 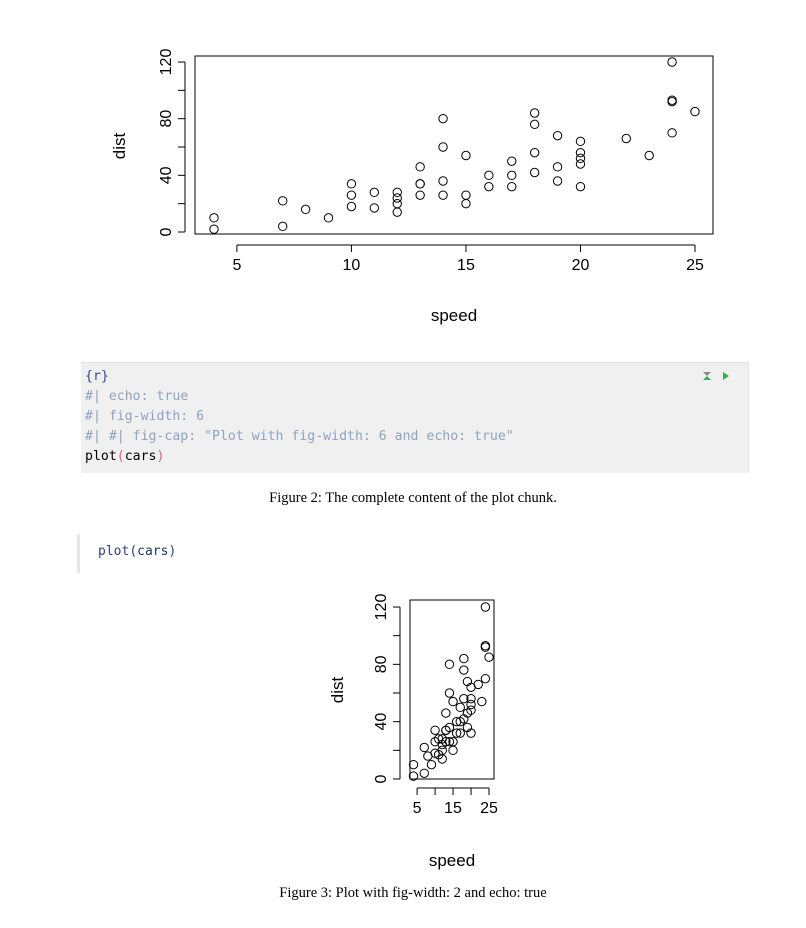 I want to click on echo-code-line: plot(cars), so click(x=137, y=551).